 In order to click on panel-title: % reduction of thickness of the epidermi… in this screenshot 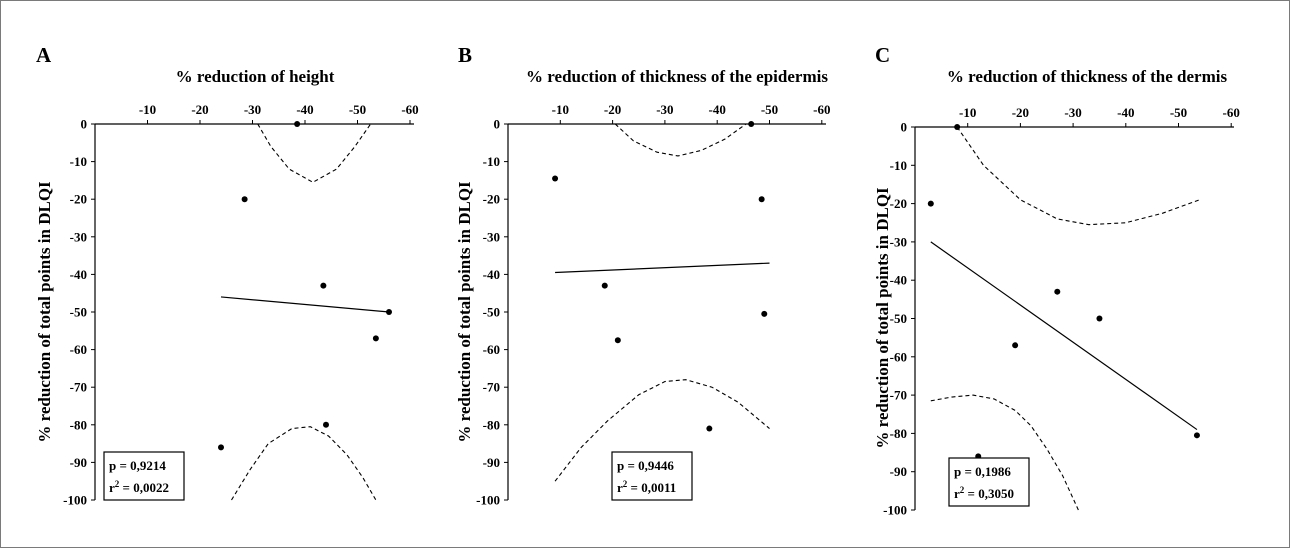, I will do `click(677, 76)`.